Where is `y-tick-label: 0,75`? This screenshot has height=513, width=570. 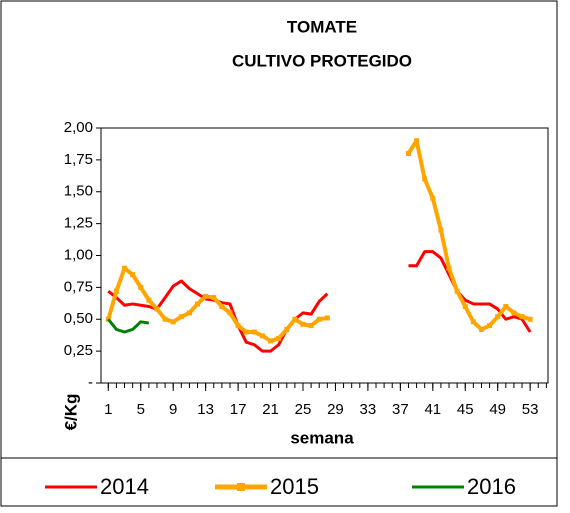
y-tick-label: 0,75 is located at coordinates (78, 286).